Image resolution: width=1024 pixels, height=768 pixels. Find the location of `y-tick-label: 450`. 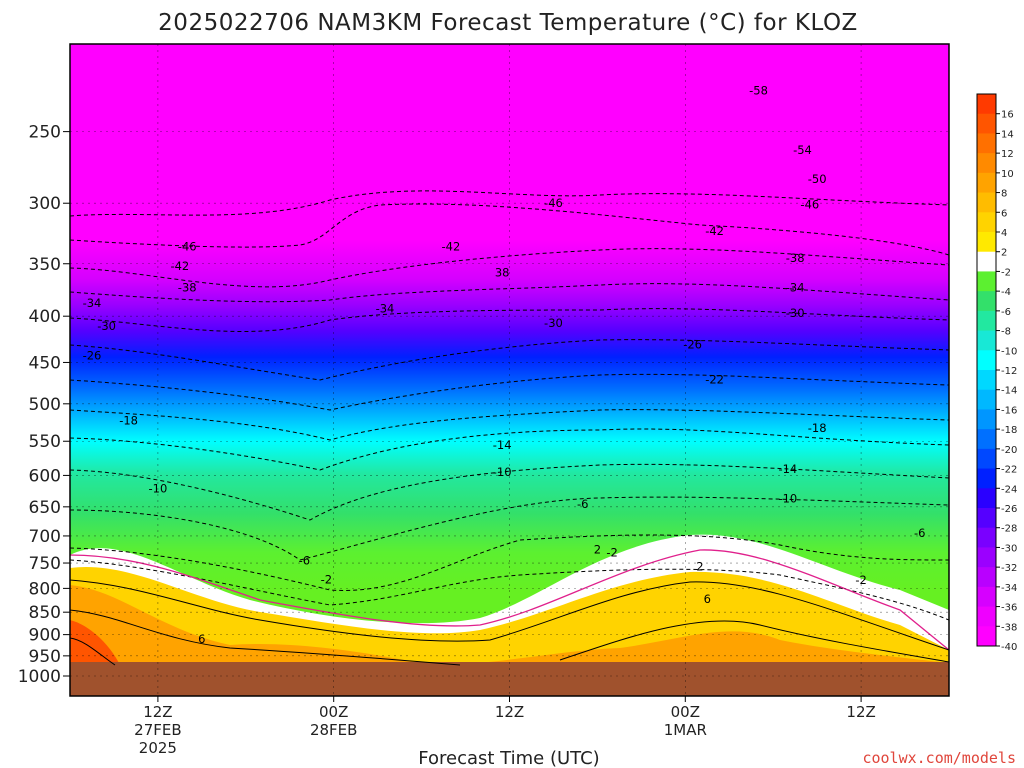

y-tick-label: 450 is located at coordinates (45, 363).